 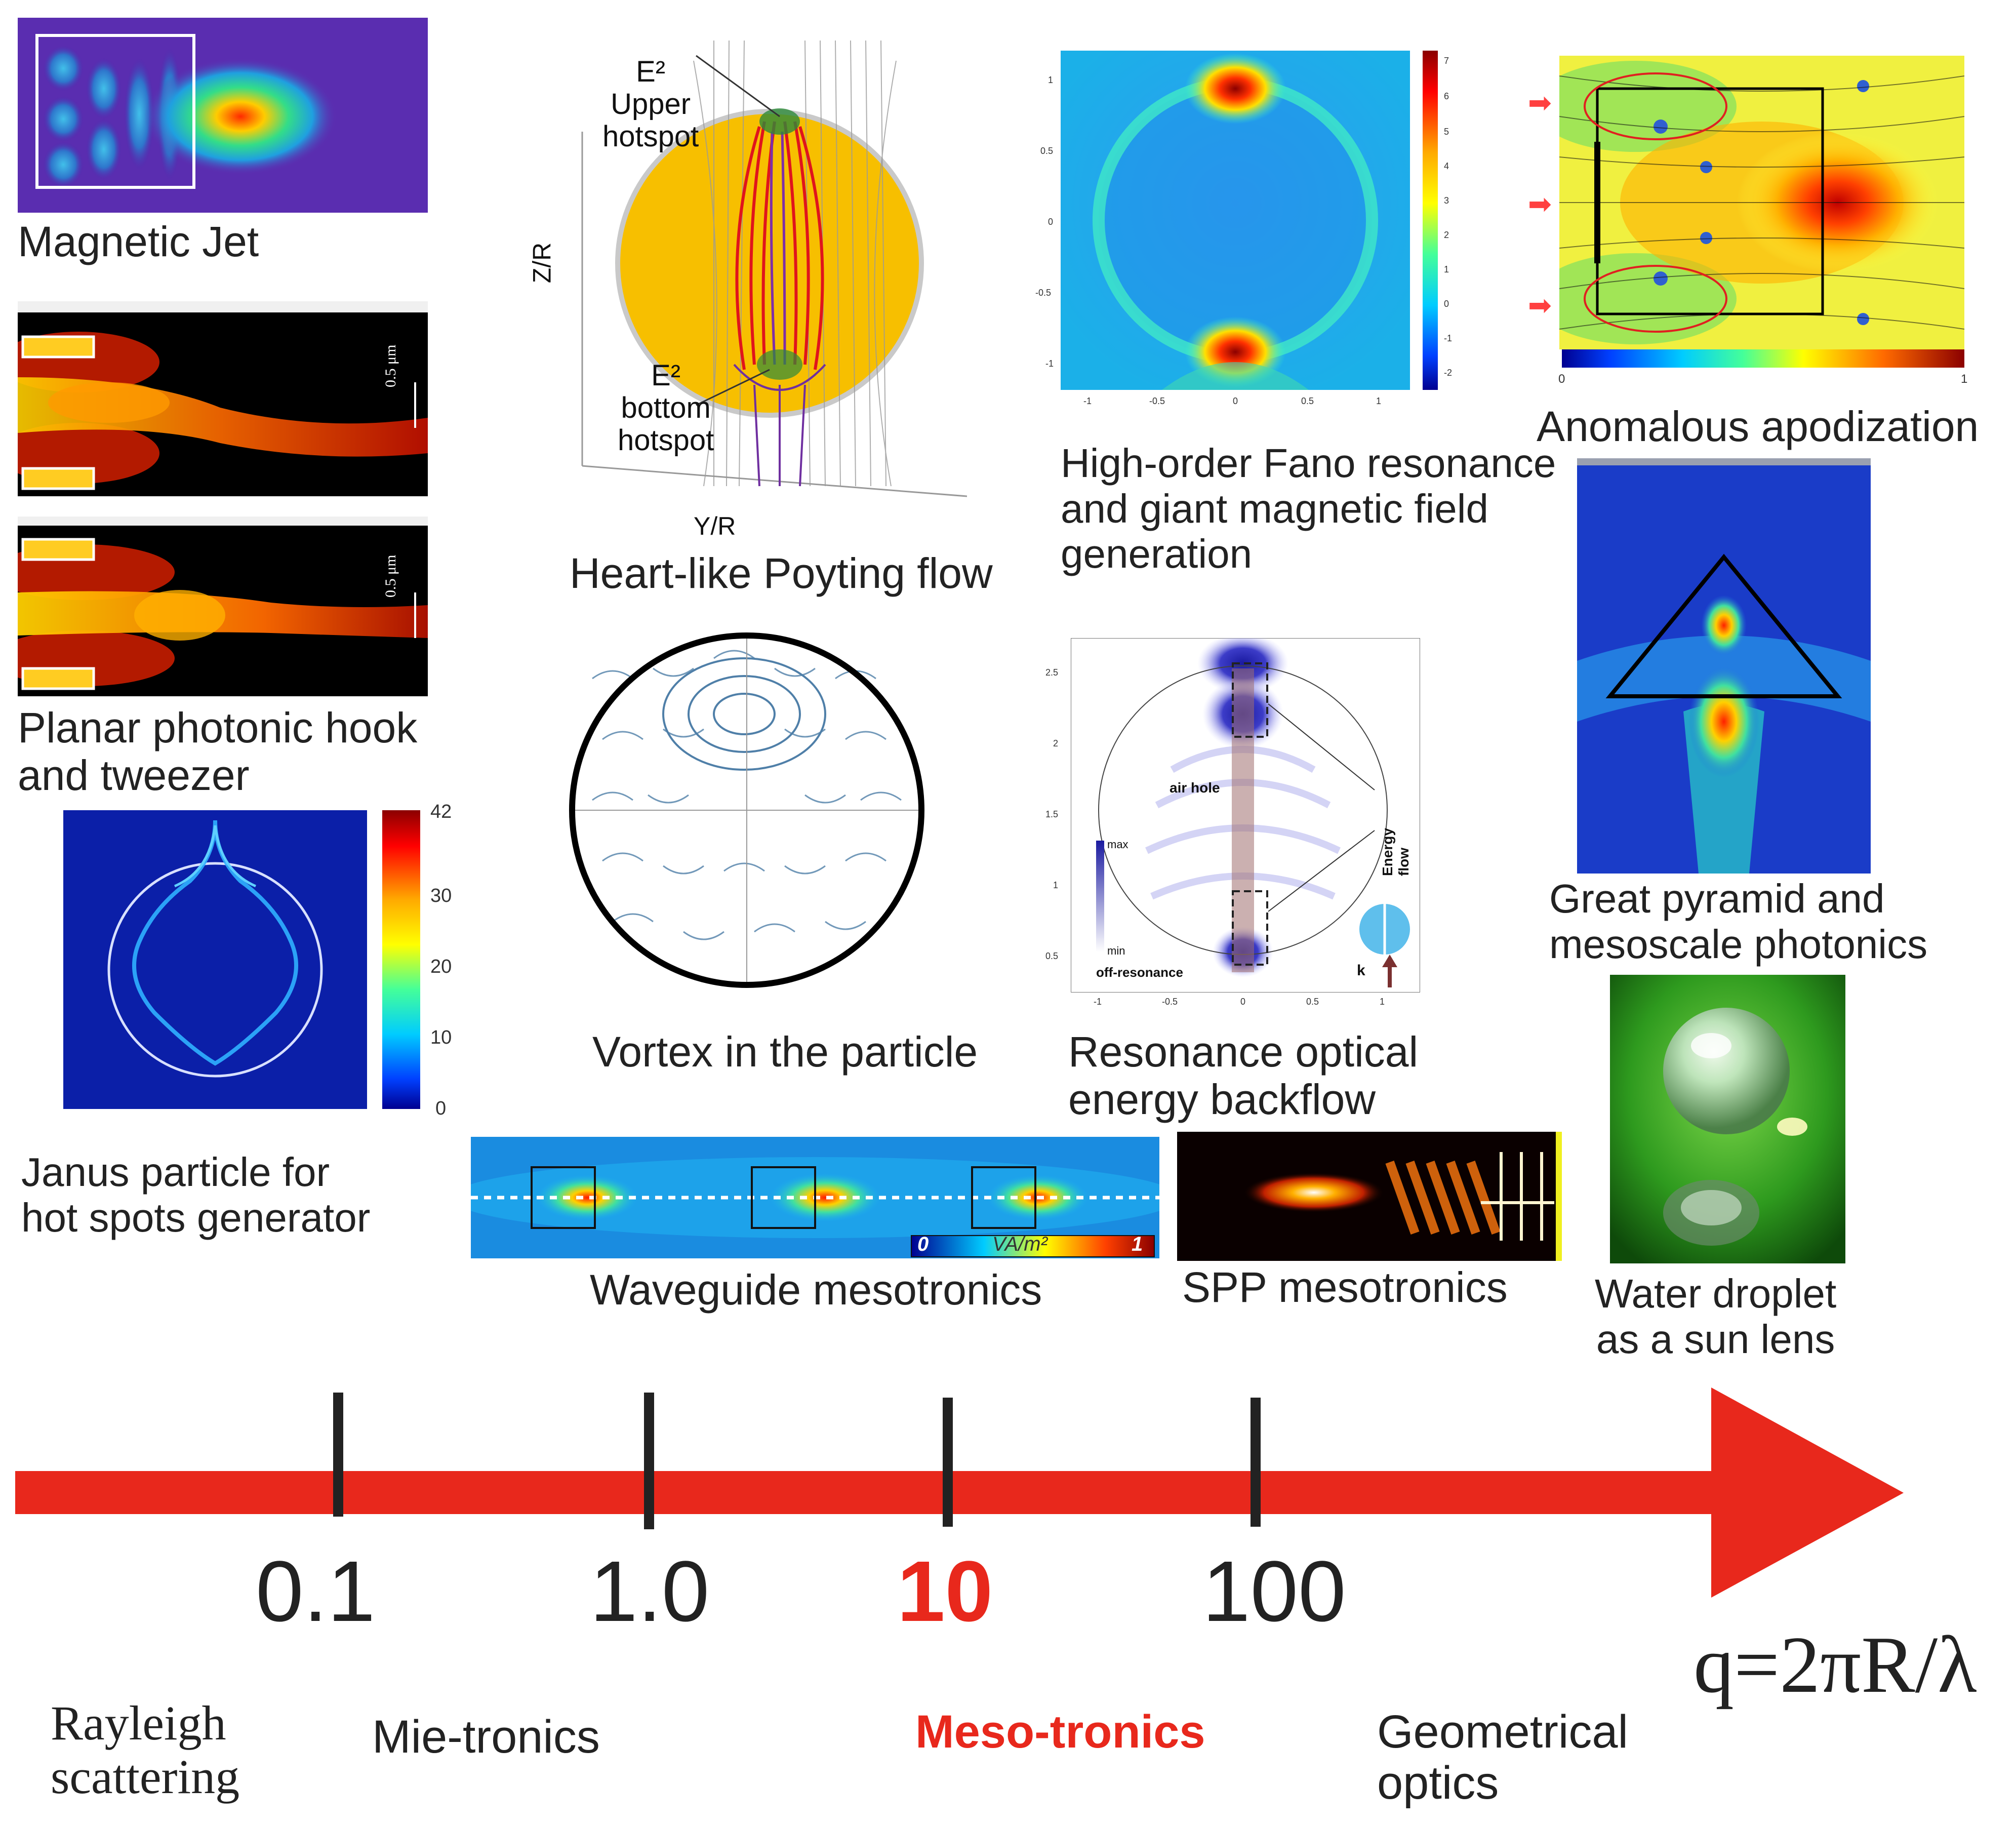 What do you see at coordinates (1051, 222) in the screenshot?
I see `fano-y-tick: 0` at bounding box center [1051, 222].